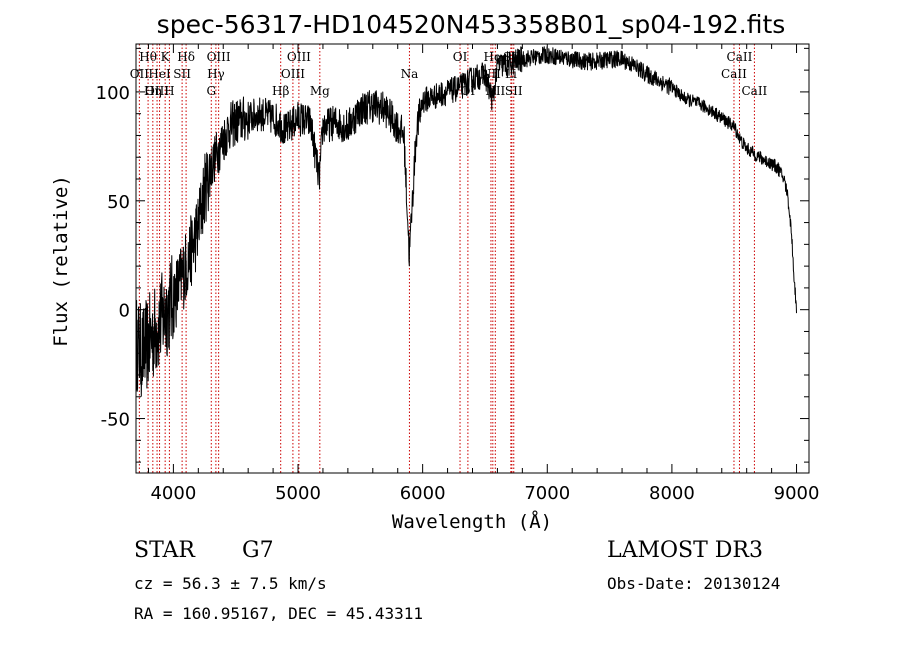 Image resolution: width=900 pixels, height=649 pixels. Describe the element at coordinates (280, 91) in the screenshot. I see `marker-label: Hβ` at that location.